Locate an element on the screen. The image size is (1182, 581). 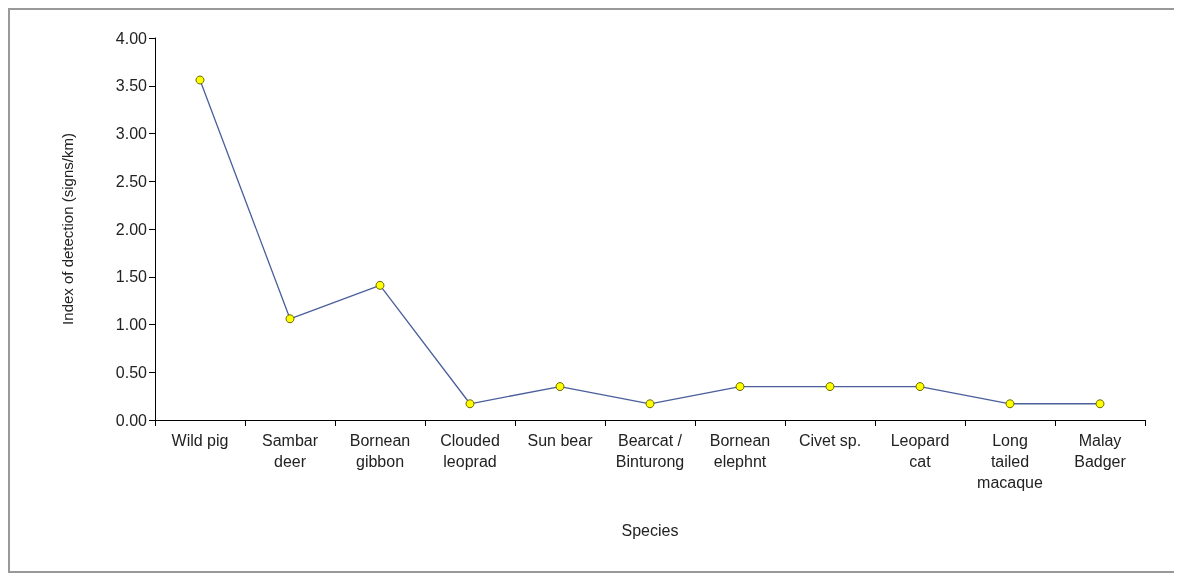
x-tick-label: Sun bear is located at coordinates (560, 440).